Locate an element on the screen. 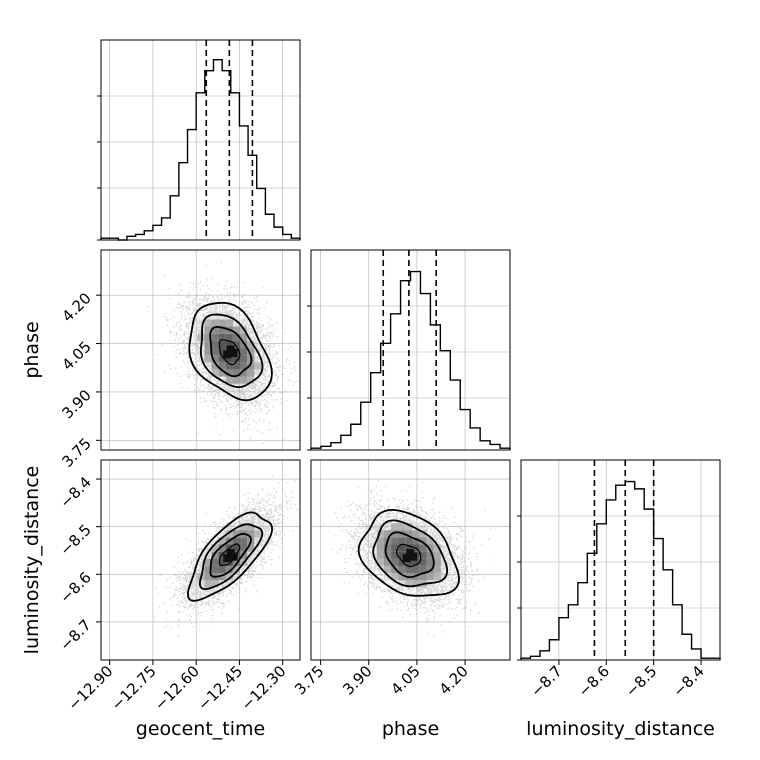 Image resolution: width=760 pixels, height=760 pixels. x-axis-label-luminosity_distance: luminosity_distance is located at coordinates (620, 729).